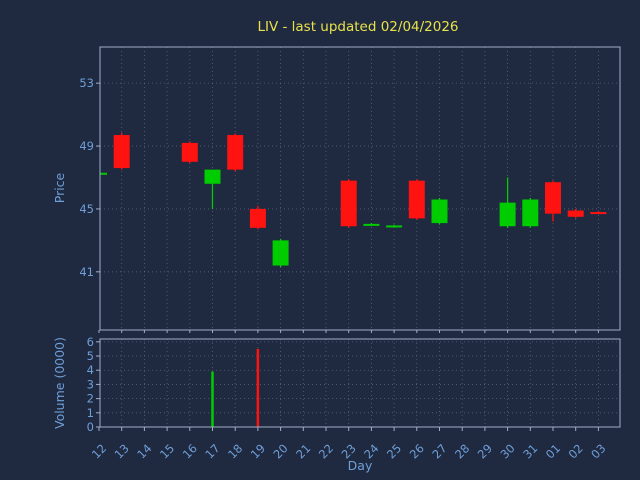  What do you see at coordinates (86, 272) in the screenshot?
I see `price-tick-label: 41` at bounding box center [86, 272].